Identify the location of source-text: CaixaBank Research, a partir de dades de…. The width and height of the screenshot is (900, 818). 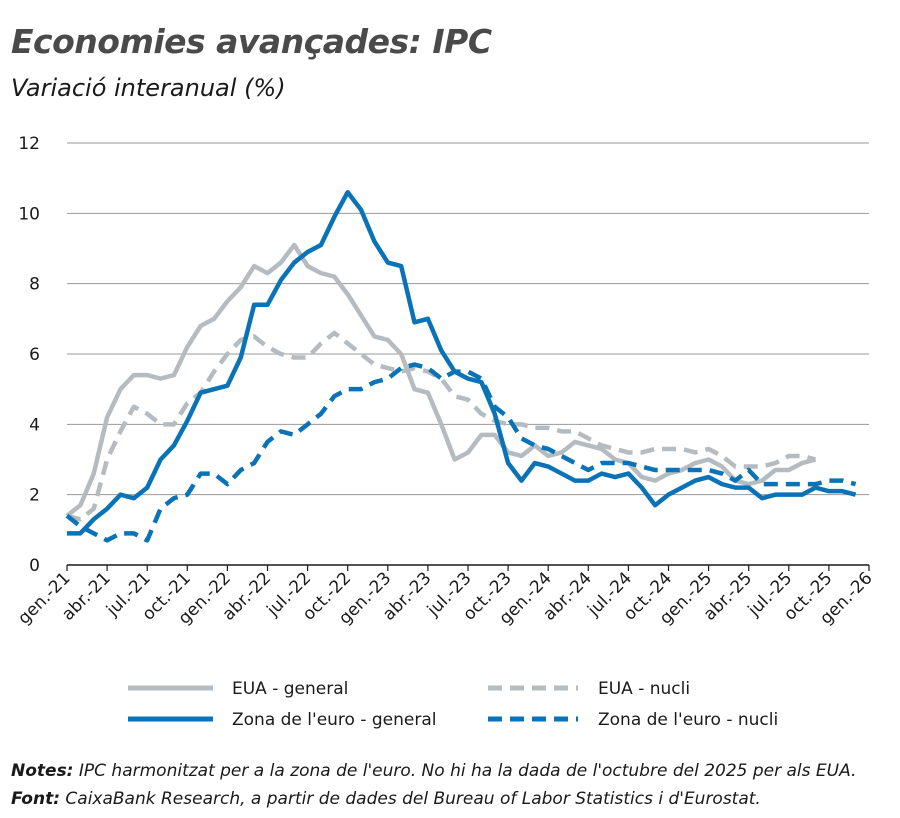
(413, 799).